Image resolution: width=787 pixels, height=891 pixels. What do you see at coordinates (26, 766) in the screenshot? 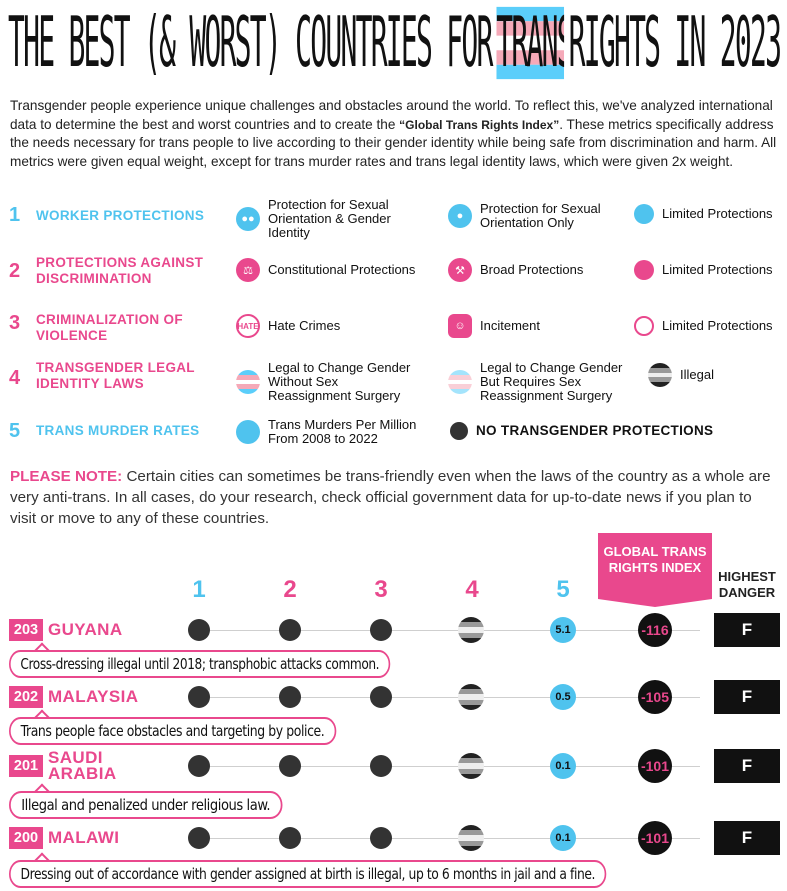
I see `rank-badge: 201` at bounding box center [26, 766].